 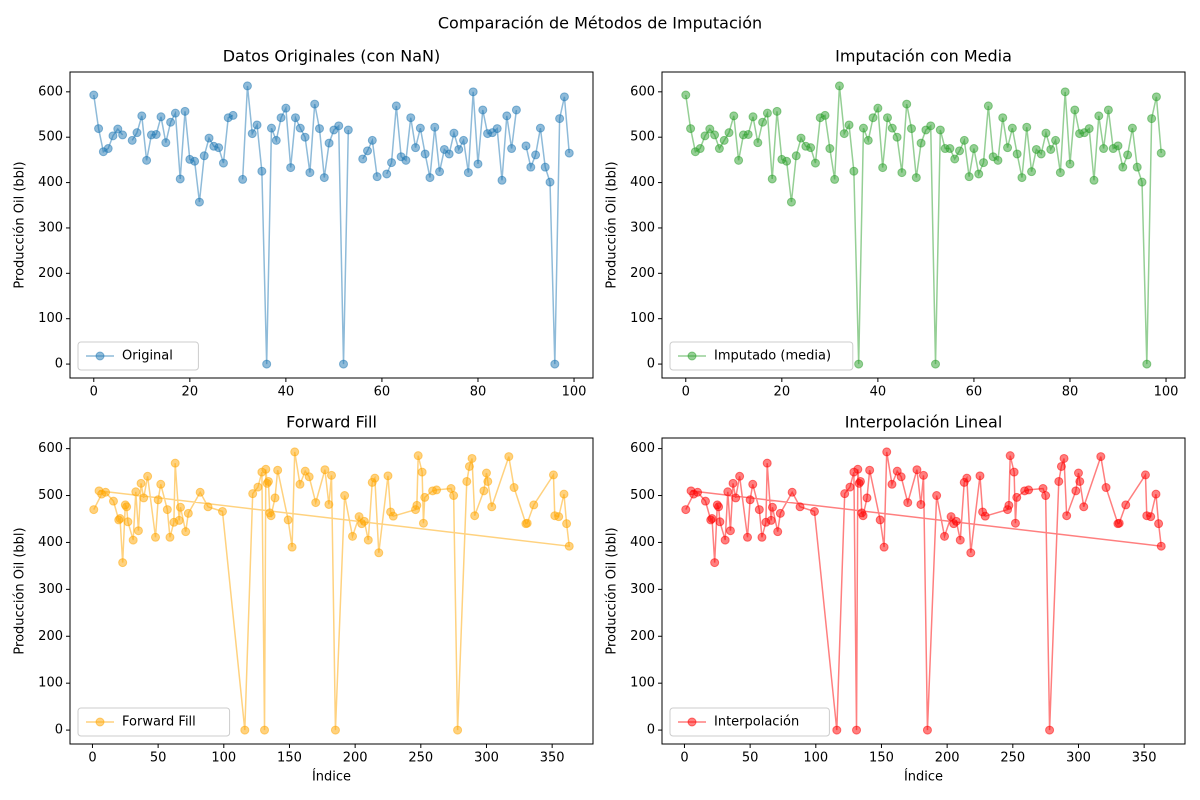 I want to click on legend-marker, so click(x=100, y=722).